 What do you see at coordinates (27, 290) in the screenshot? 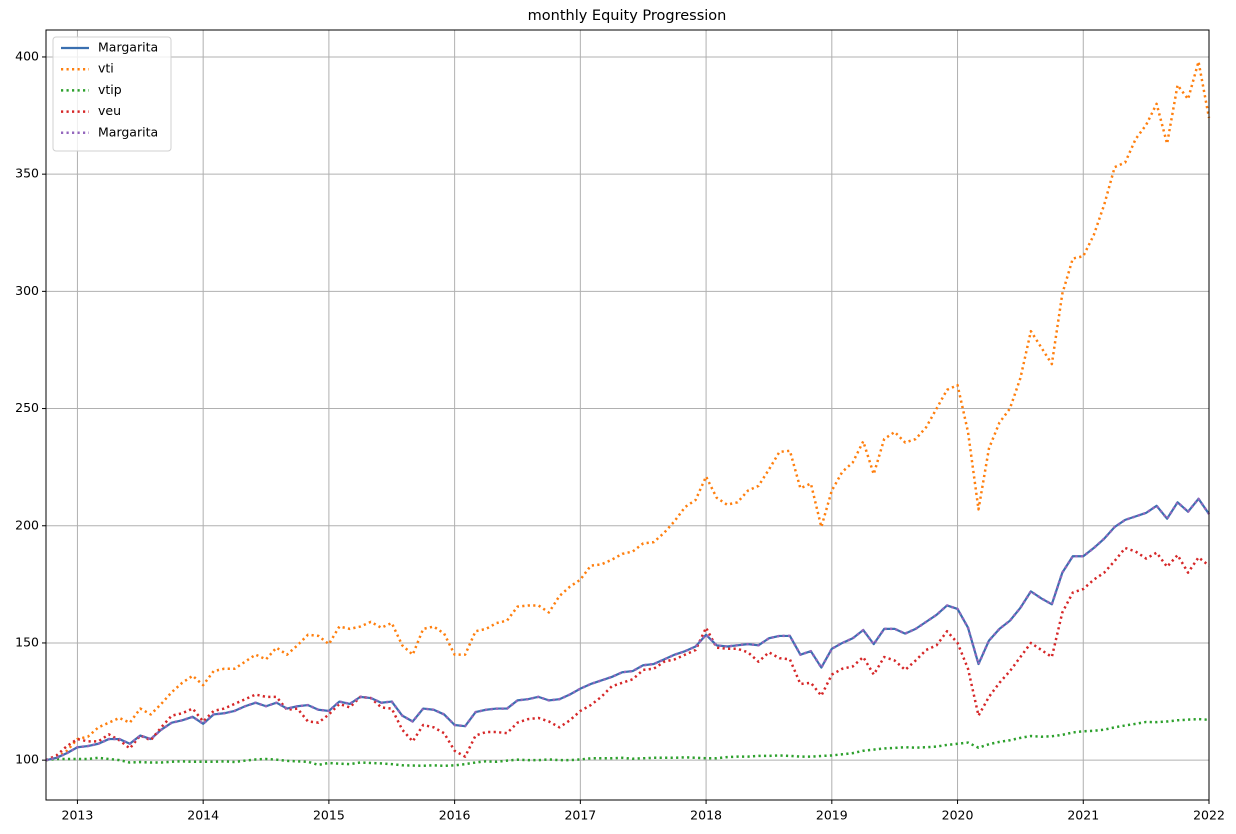
I see `y-tick-label: 300` at bounding box center [27, 290].